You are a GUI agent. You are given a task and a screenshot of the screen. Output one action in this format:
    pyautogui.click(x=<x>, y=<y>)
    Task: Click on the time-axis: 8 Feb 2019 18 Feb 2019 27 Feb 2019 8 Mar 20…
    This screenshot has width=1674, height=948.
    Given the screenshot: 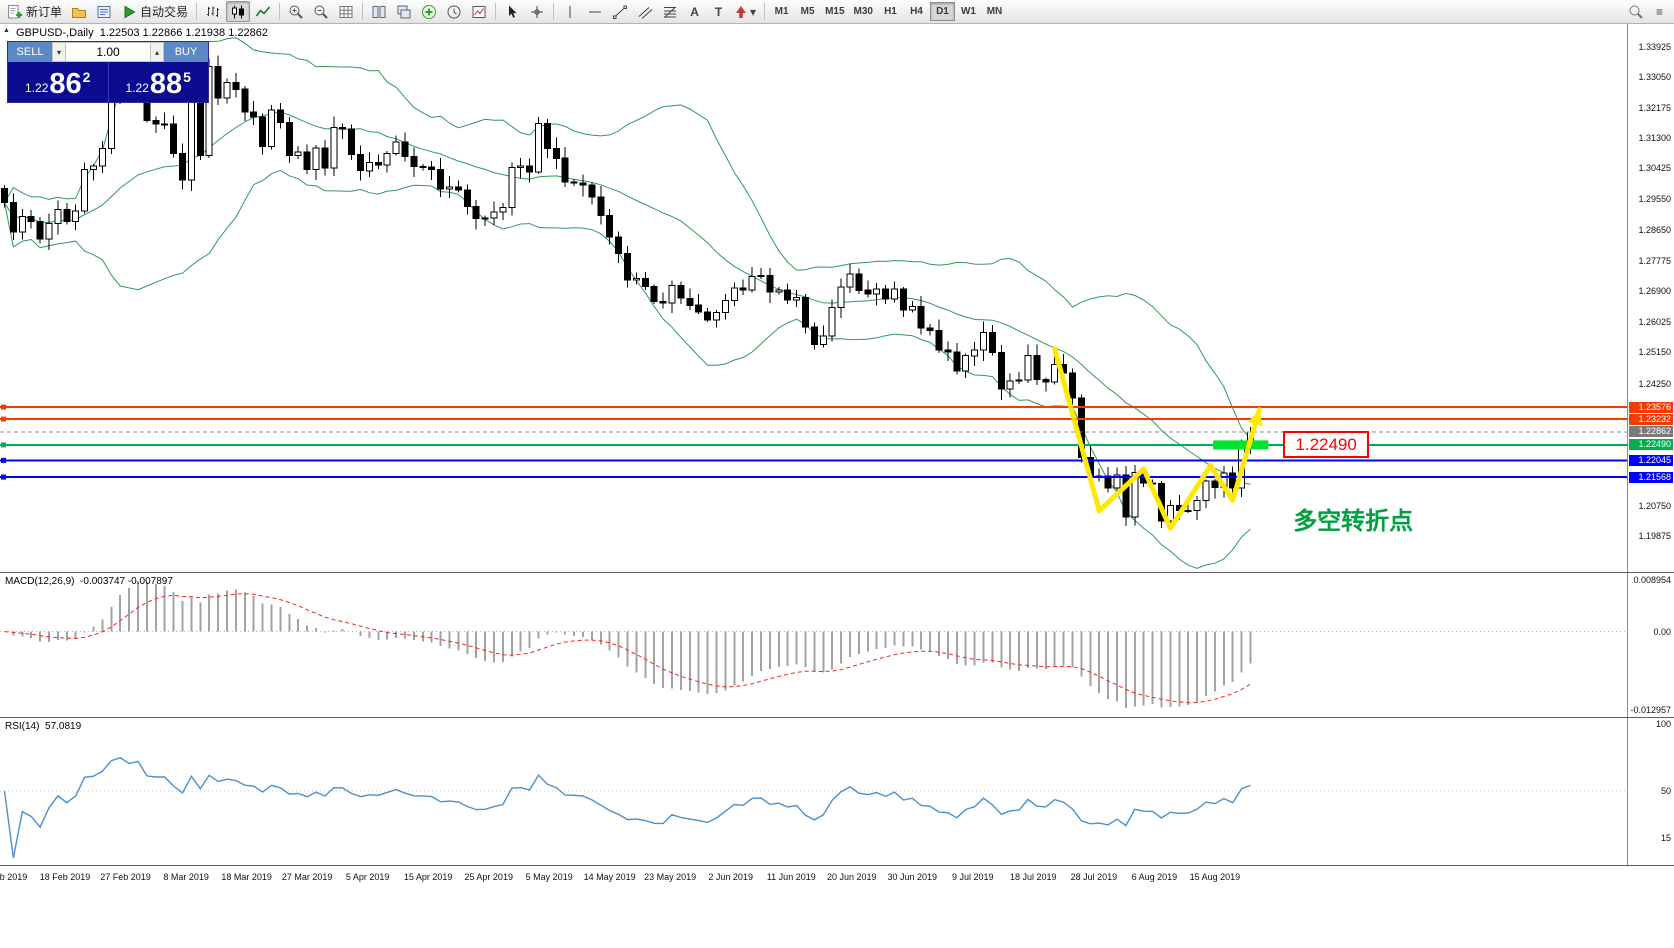 What is the action you would take?
    pyautogui.click(x=837, y=907)
    